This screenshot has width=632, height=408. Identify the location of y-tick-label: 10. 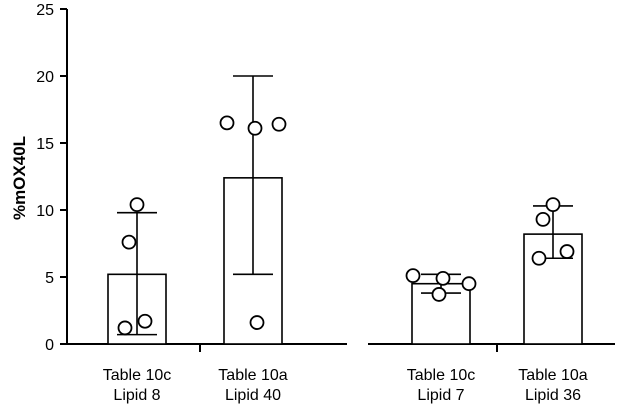
(45, 211).